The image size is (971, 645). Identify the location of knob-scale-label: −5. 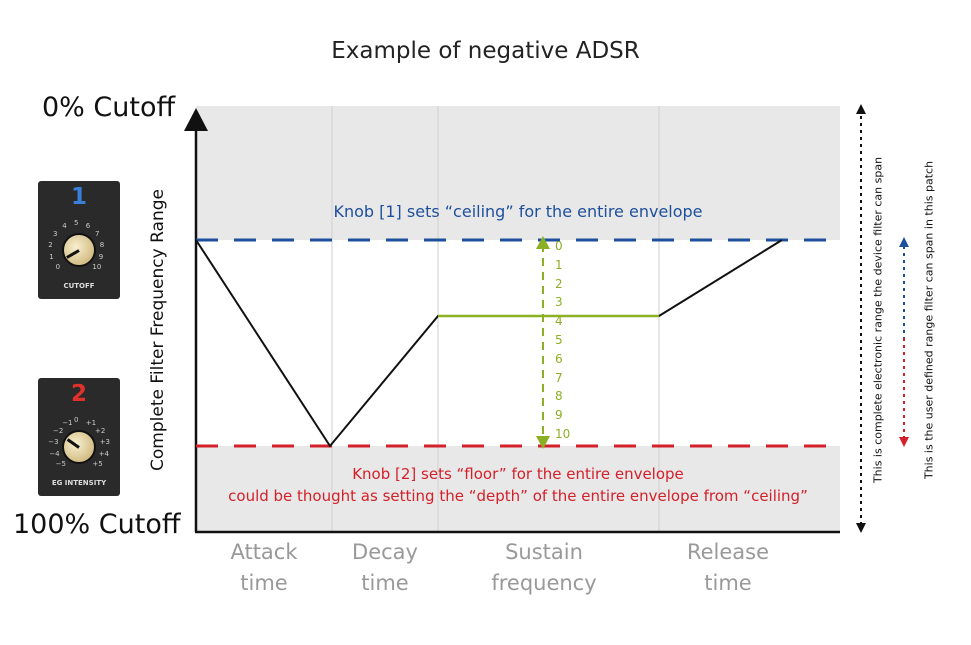
(60, 464).